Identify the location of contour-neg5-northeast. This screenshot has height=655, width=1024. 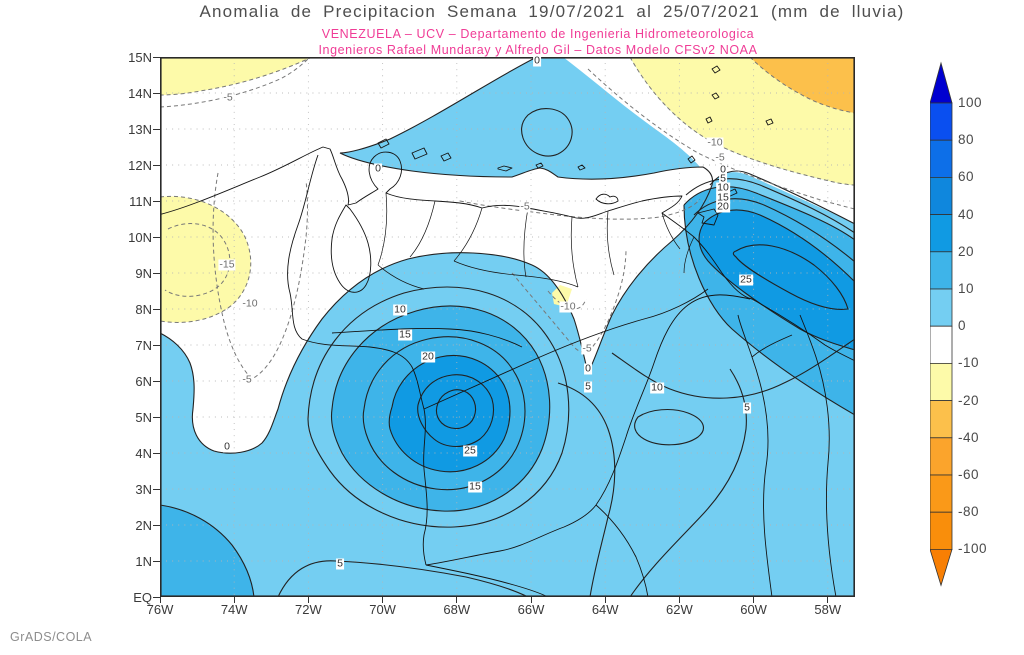
(721, 139).